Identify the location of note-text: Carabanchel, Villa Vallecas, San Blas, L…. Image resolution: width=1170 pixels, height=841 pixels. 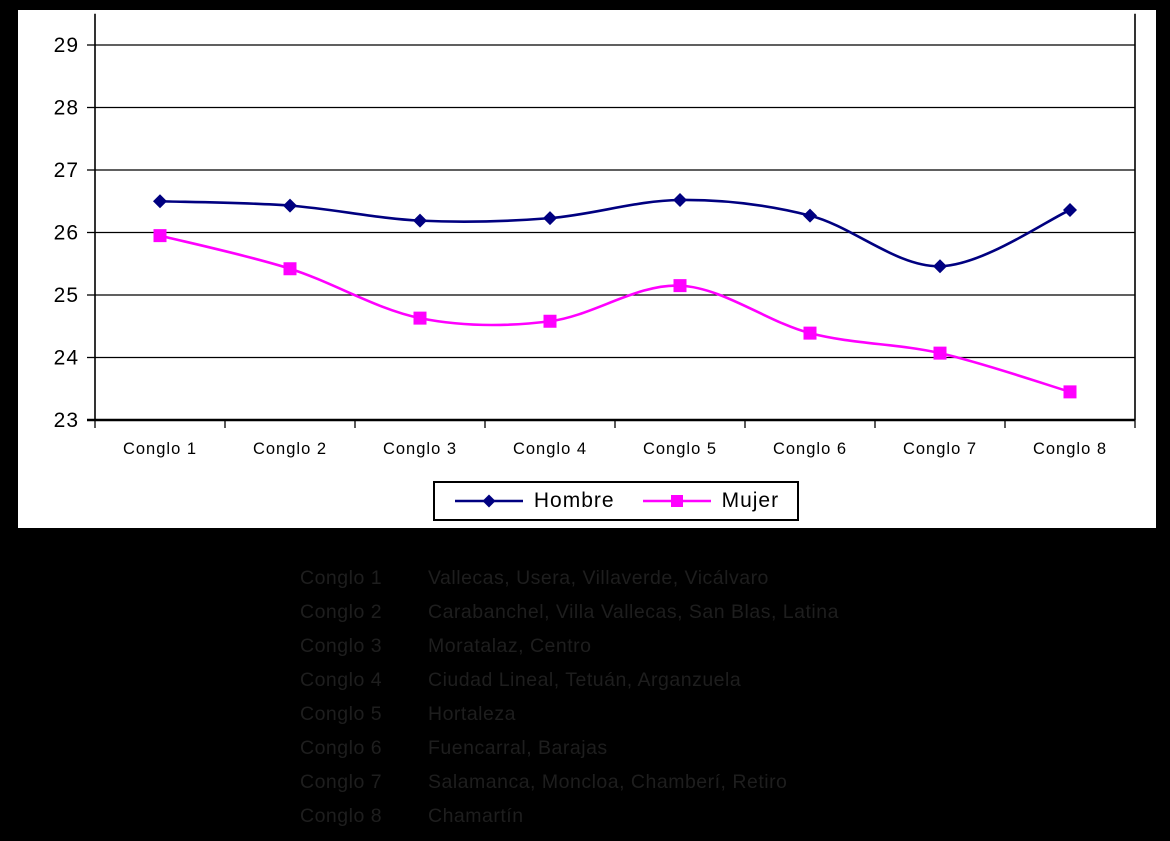
(633, 612).